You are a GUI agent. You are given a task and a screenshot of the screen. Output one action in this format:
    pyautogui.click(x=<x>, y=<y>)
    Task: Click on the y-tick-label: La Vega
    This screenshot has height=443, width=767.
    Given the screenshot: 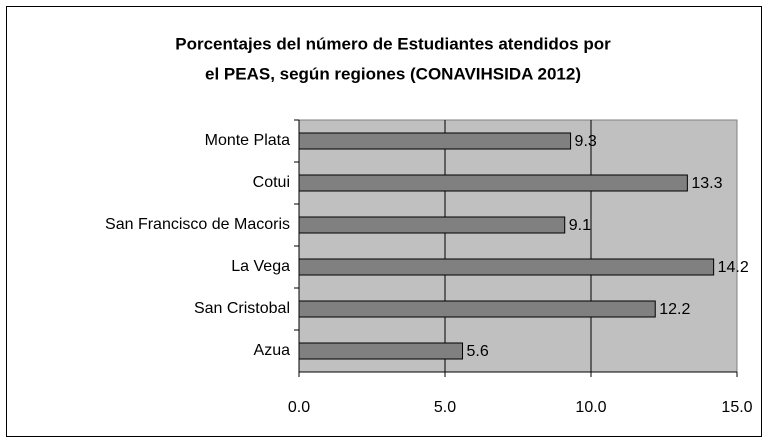 What is the action you would take?
    pyautogui.click(x=260, y=266)
    